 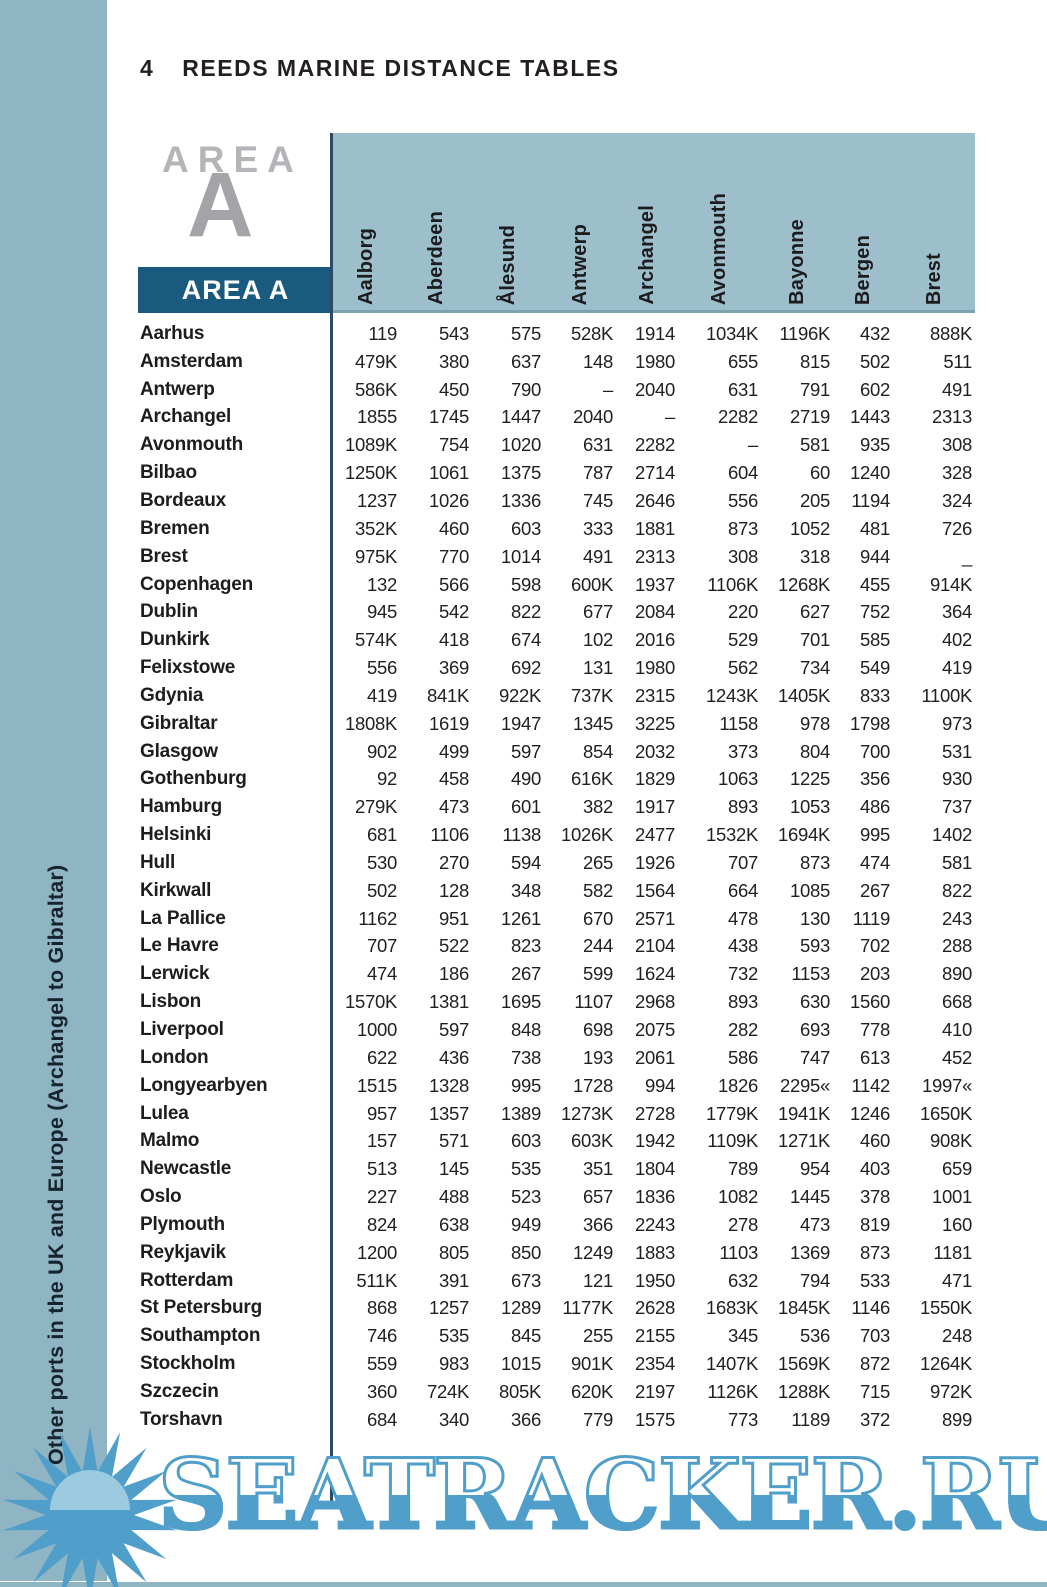 I want to click on distance-cell: 364, so click(x=957, y=612).